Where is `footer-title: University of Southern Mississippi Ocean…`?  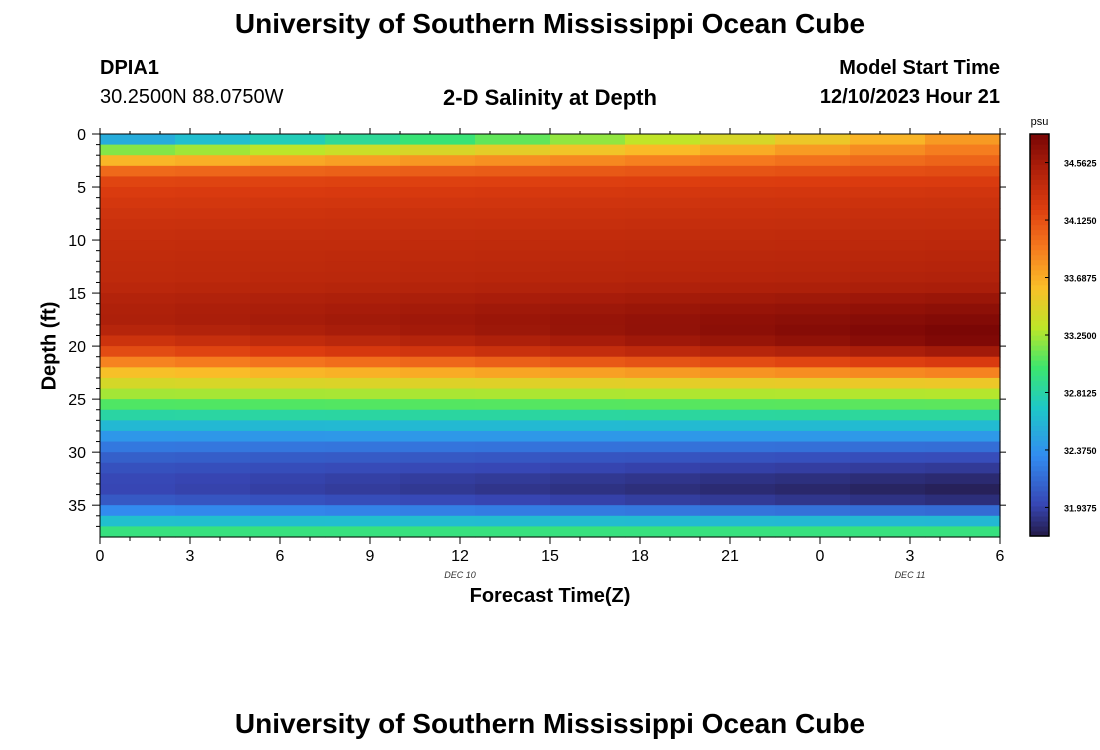 footer-title: University of Southern Mississippi Ocean… is located at coordinates (550, 723).